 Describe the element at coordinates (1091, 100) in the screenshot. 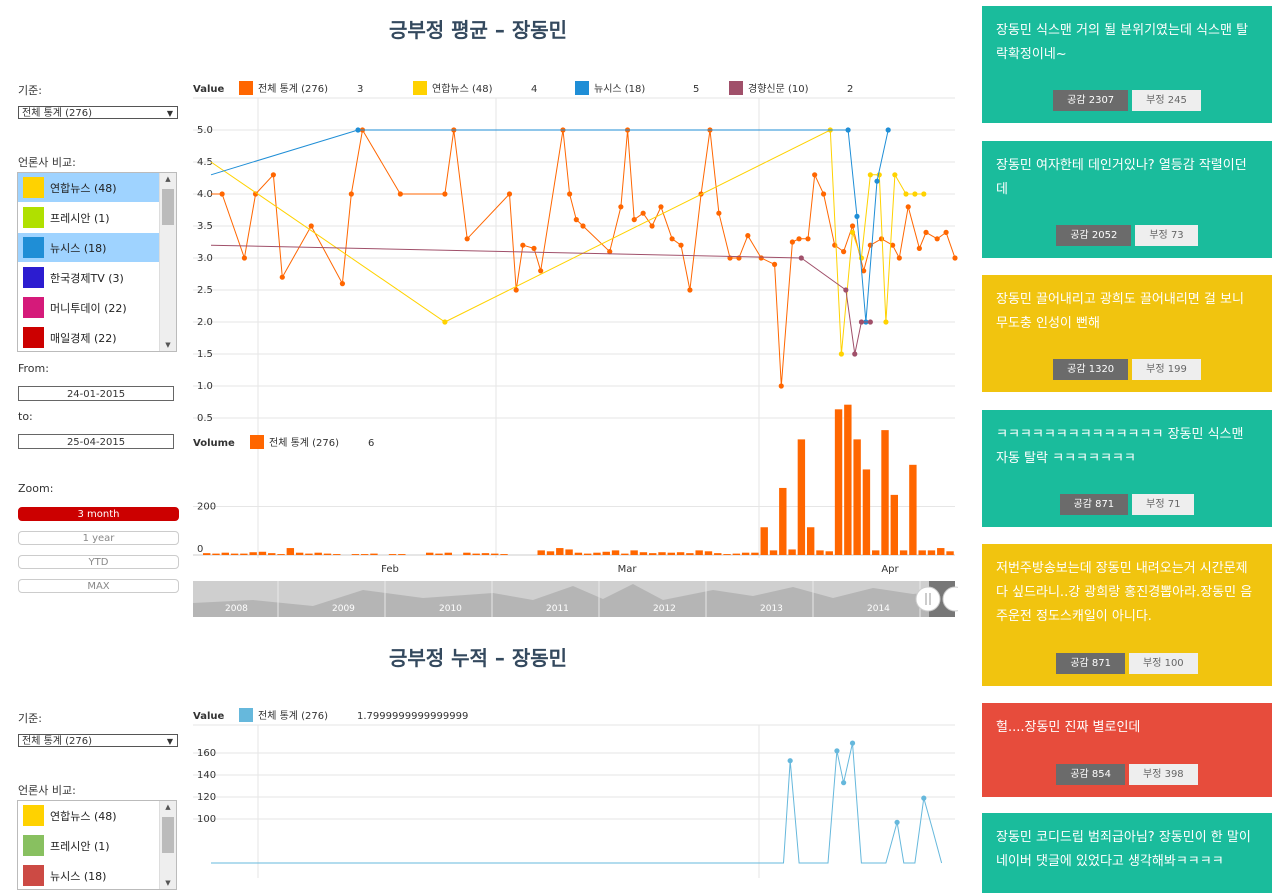

I see `like-button: 공감 2307` at that location.